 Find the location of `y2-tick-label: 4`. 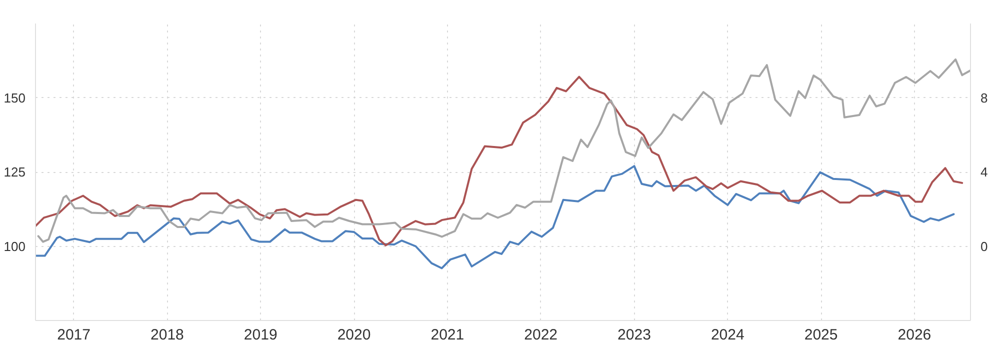

y2-tick-label: 4 is located at coordinates (984, 172).